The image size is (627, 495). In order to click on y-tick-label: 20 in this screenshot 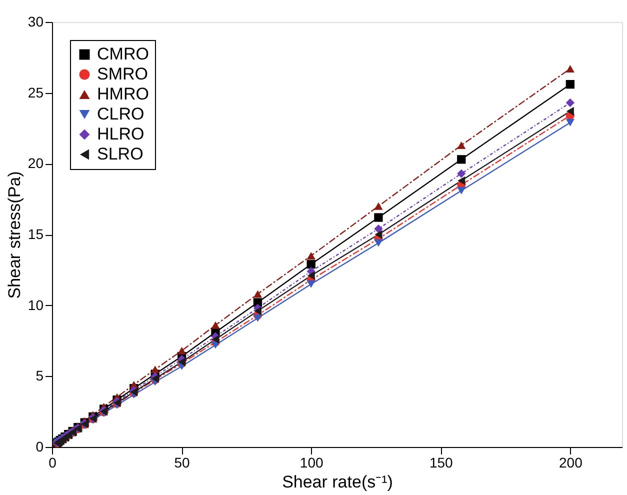, I will do `click(36, 163)`.